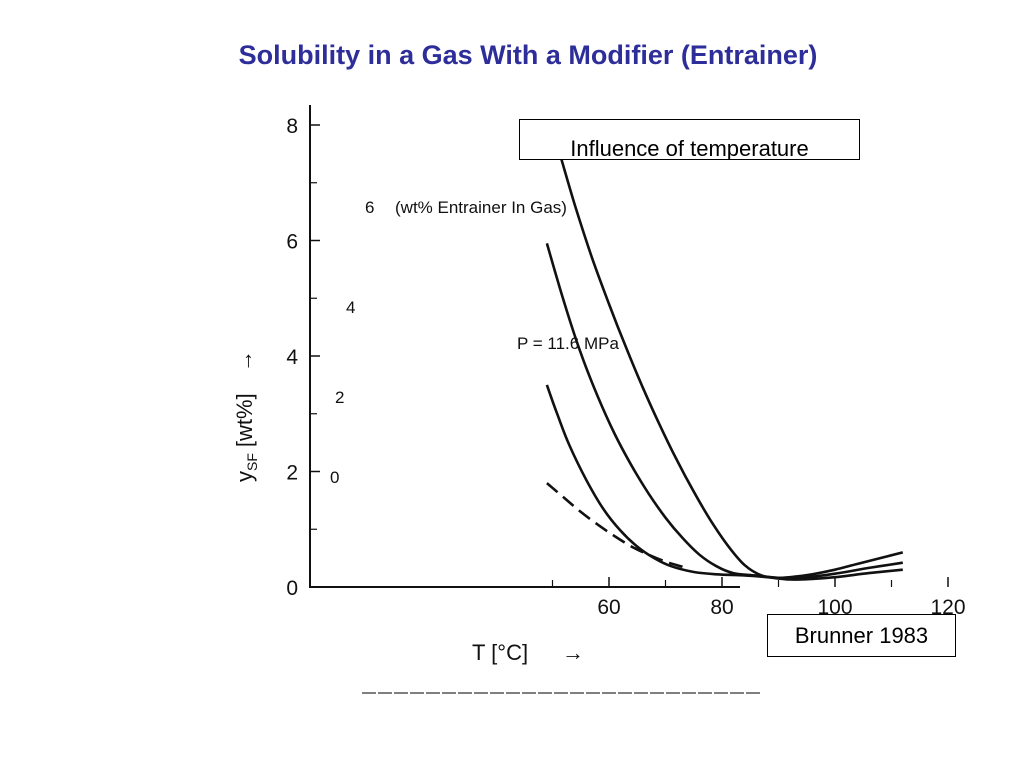  I want to click on svg-text:ySF[wt%]: ySF [wt%], so click(246, 437).